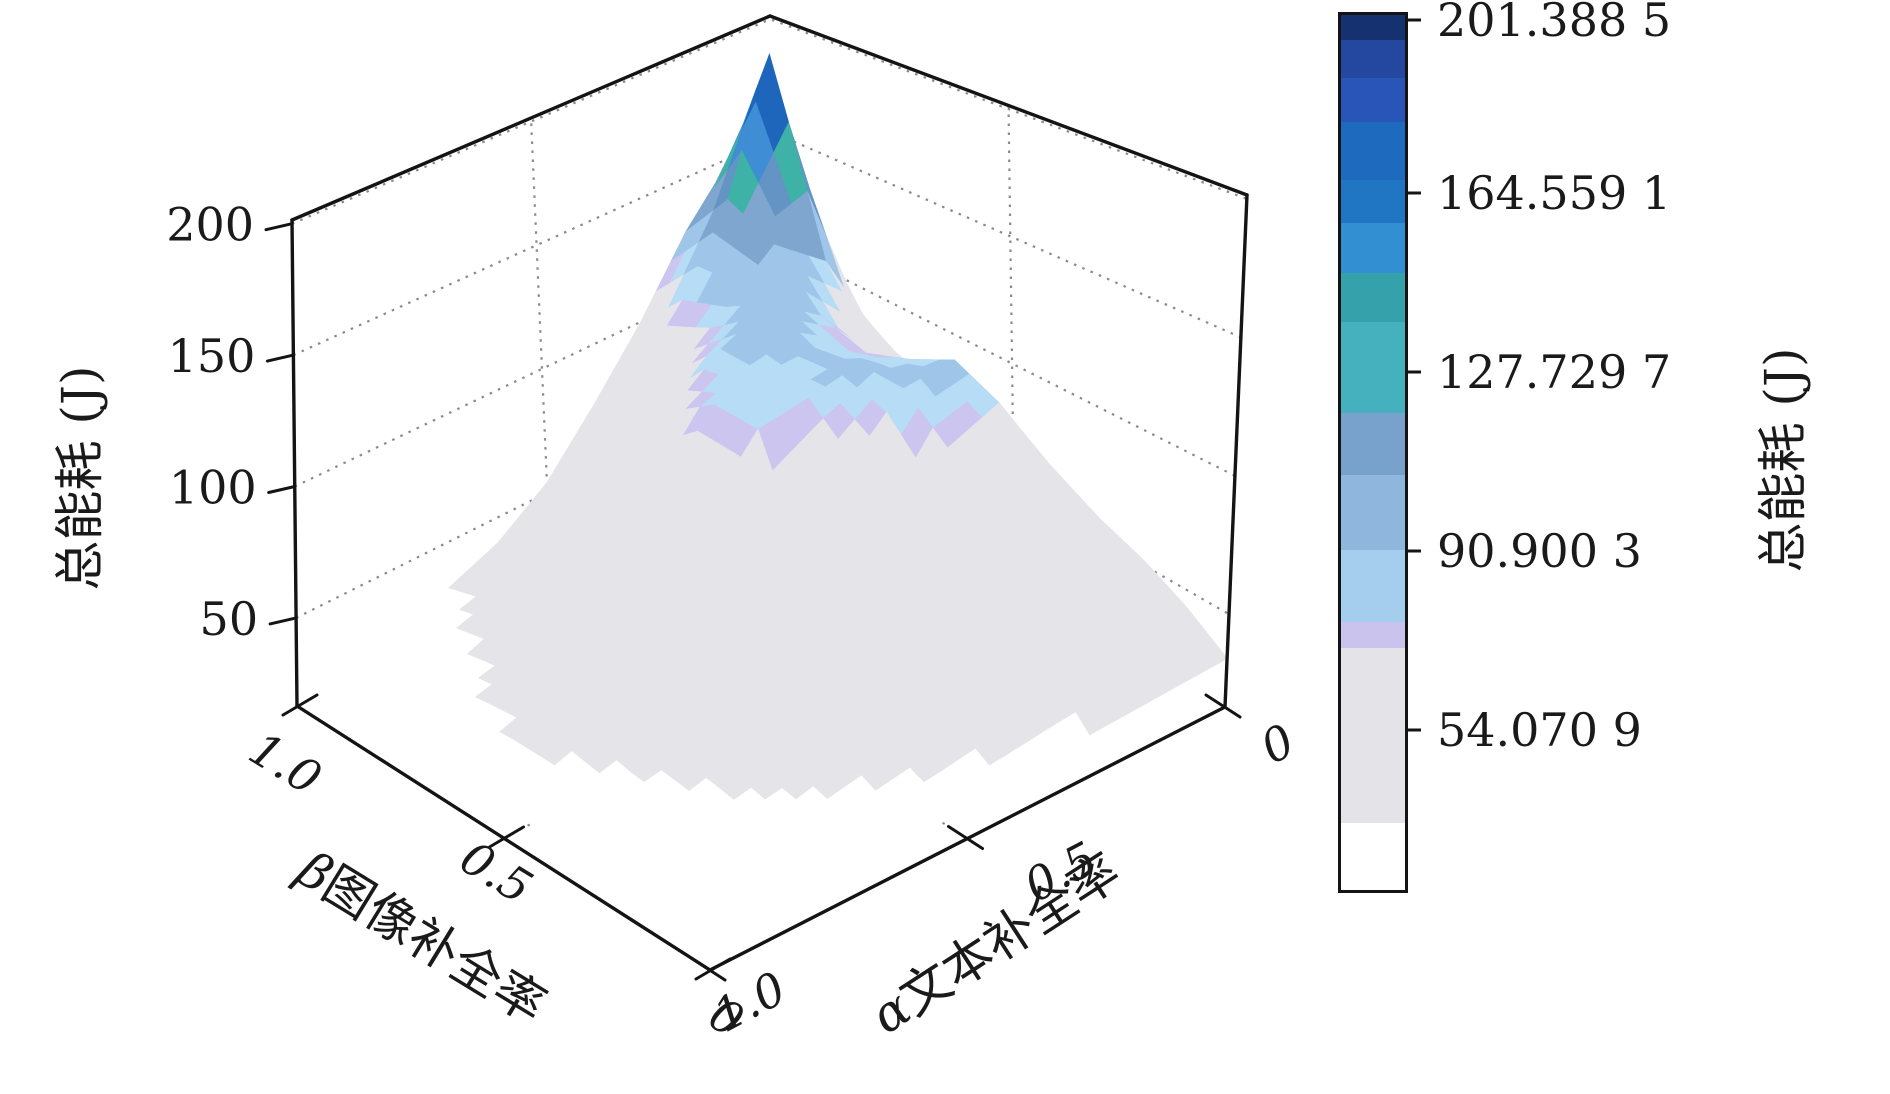  What do you see at coordinates (1554, 23) in the screenshot?
I see `colorbar-tick-label: 201.388 5` at bounding box center [1554, 23].